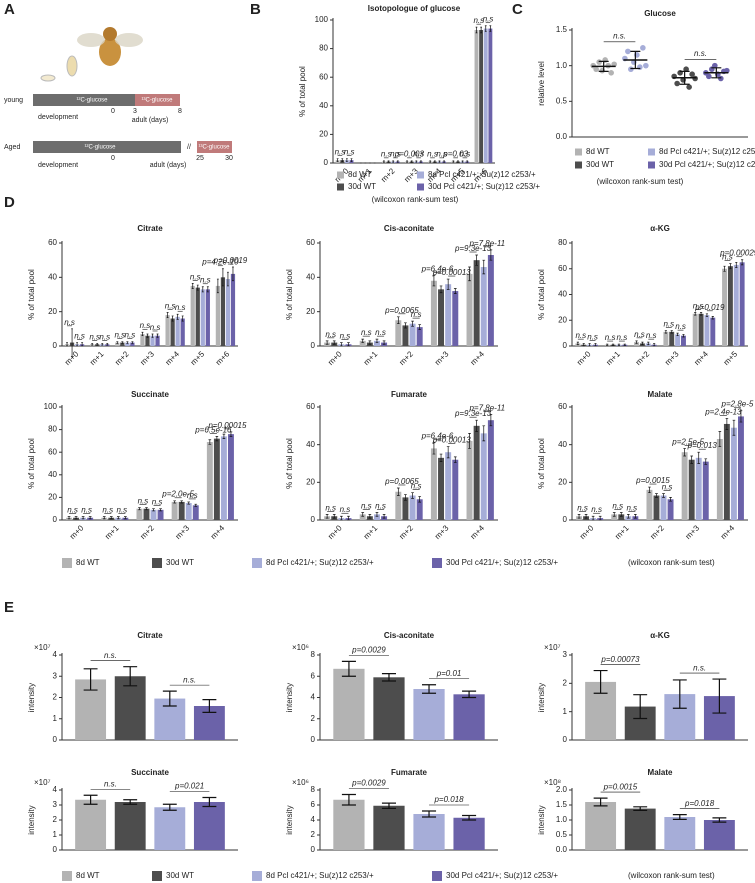 The width and height of the screenshot is (755, 883). What do you see at coordinates (707, 151) in the screenshot?
I see `legend-label: 8d Pcl c421/+; Su(z)12 c253/+` at bounding box center [707, 151].